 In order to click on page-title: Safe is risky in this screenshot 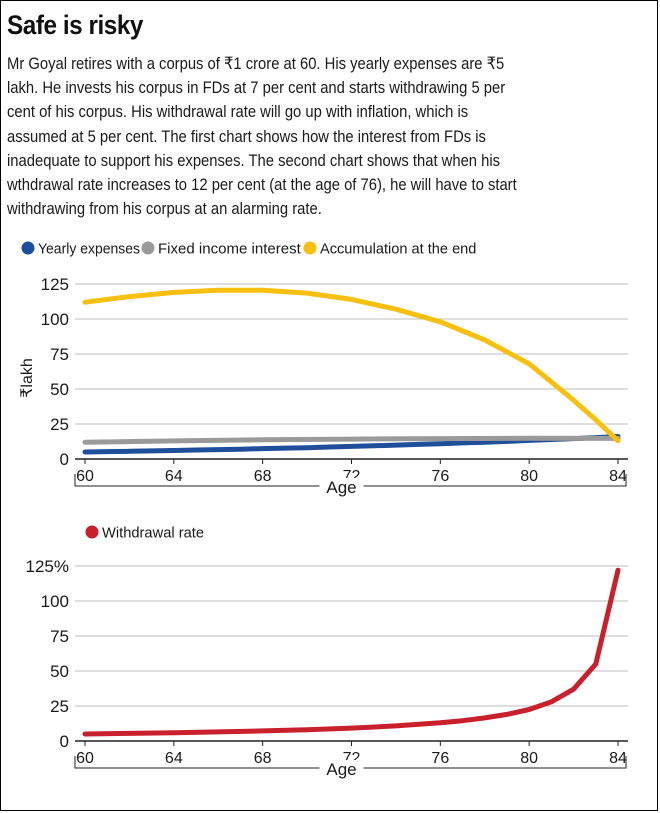, I will do `click(75, 25)`.